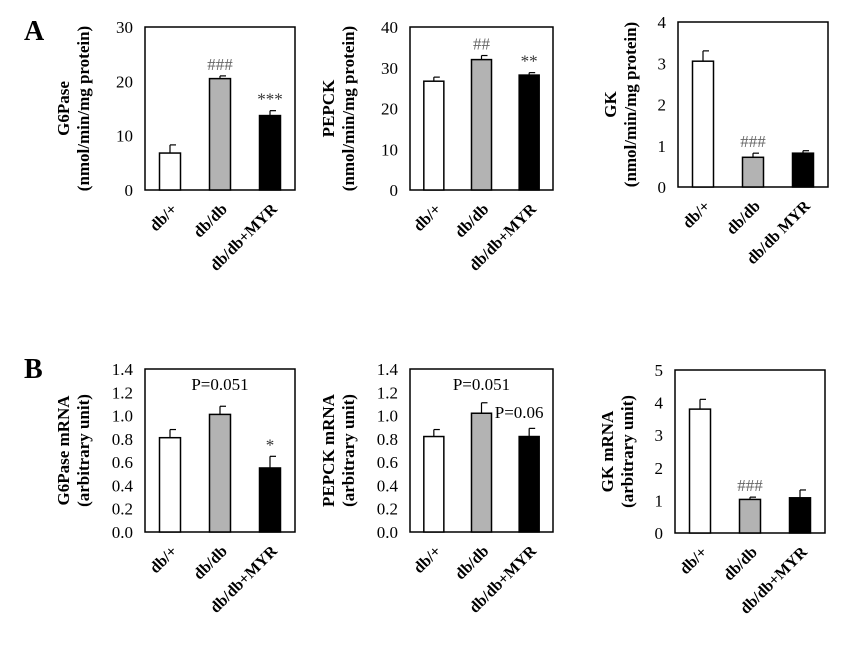  Describe the element at coordinates (610, 104) in the screenshot. I see `y-axis-label: GK` at that location.